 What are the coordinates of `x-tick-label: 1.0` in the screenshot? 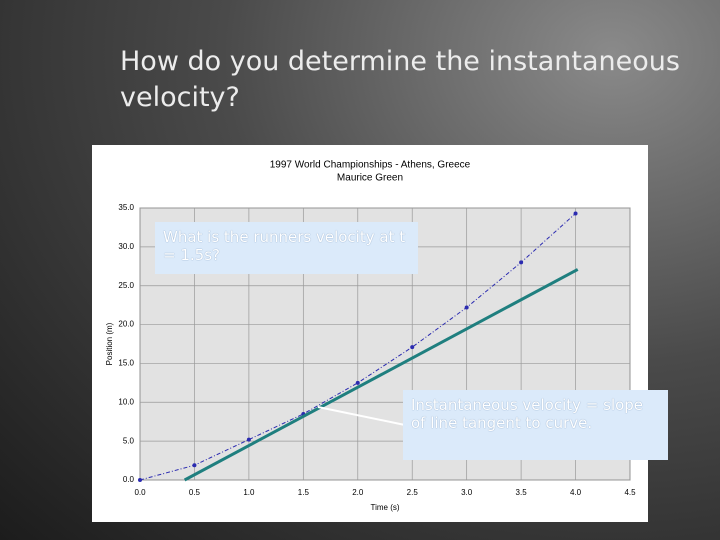 It's located at (249, 492).